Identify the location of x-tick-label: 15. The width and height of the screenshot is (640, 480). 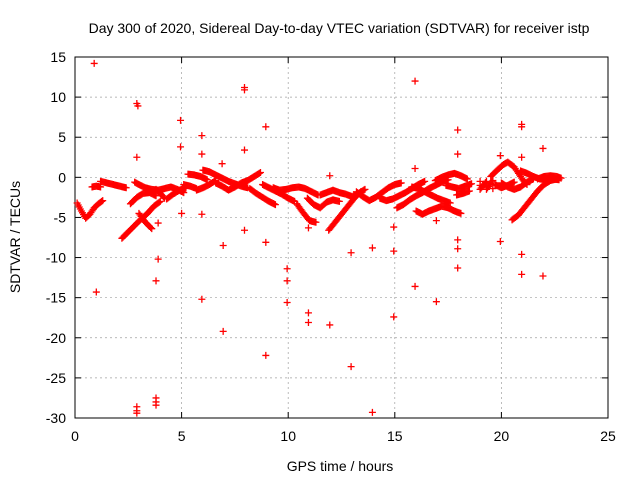
(395, 436).